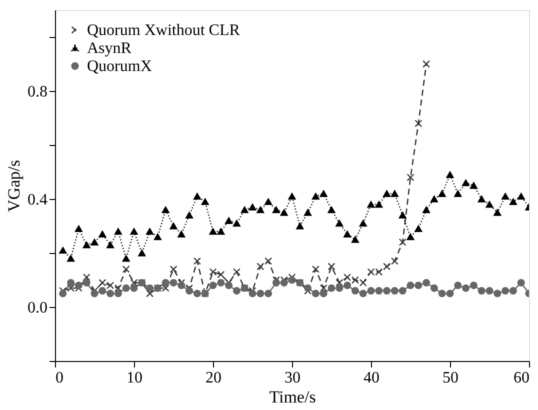 The image size is (538, 410). What do you see at coordinates (372, 378) in the screenshot?
I see `x-tick-label: 40` at bounding box center [372, 378].